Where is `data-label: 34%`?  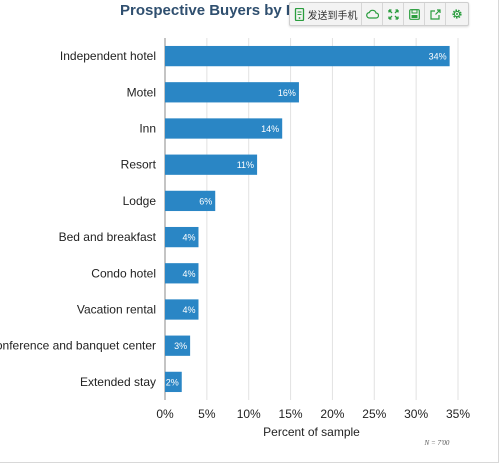 data-label: 34% is located at coordinates (438, 57).